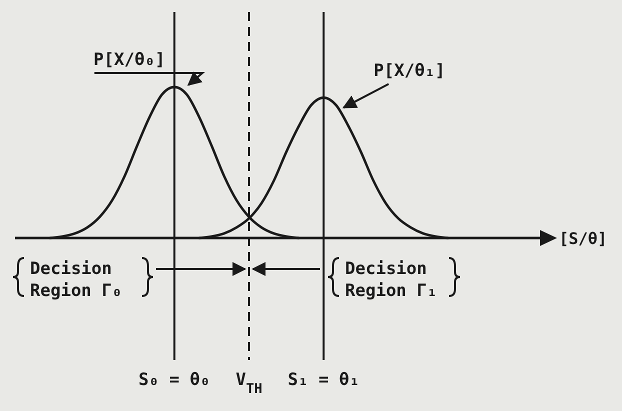 This screenshot has width=622, height=411. What do you see at coordinates (174, 380) in the screenshot?
I see `x-tick-label: S₀ = θ₀` at bounding box center [174, 380].